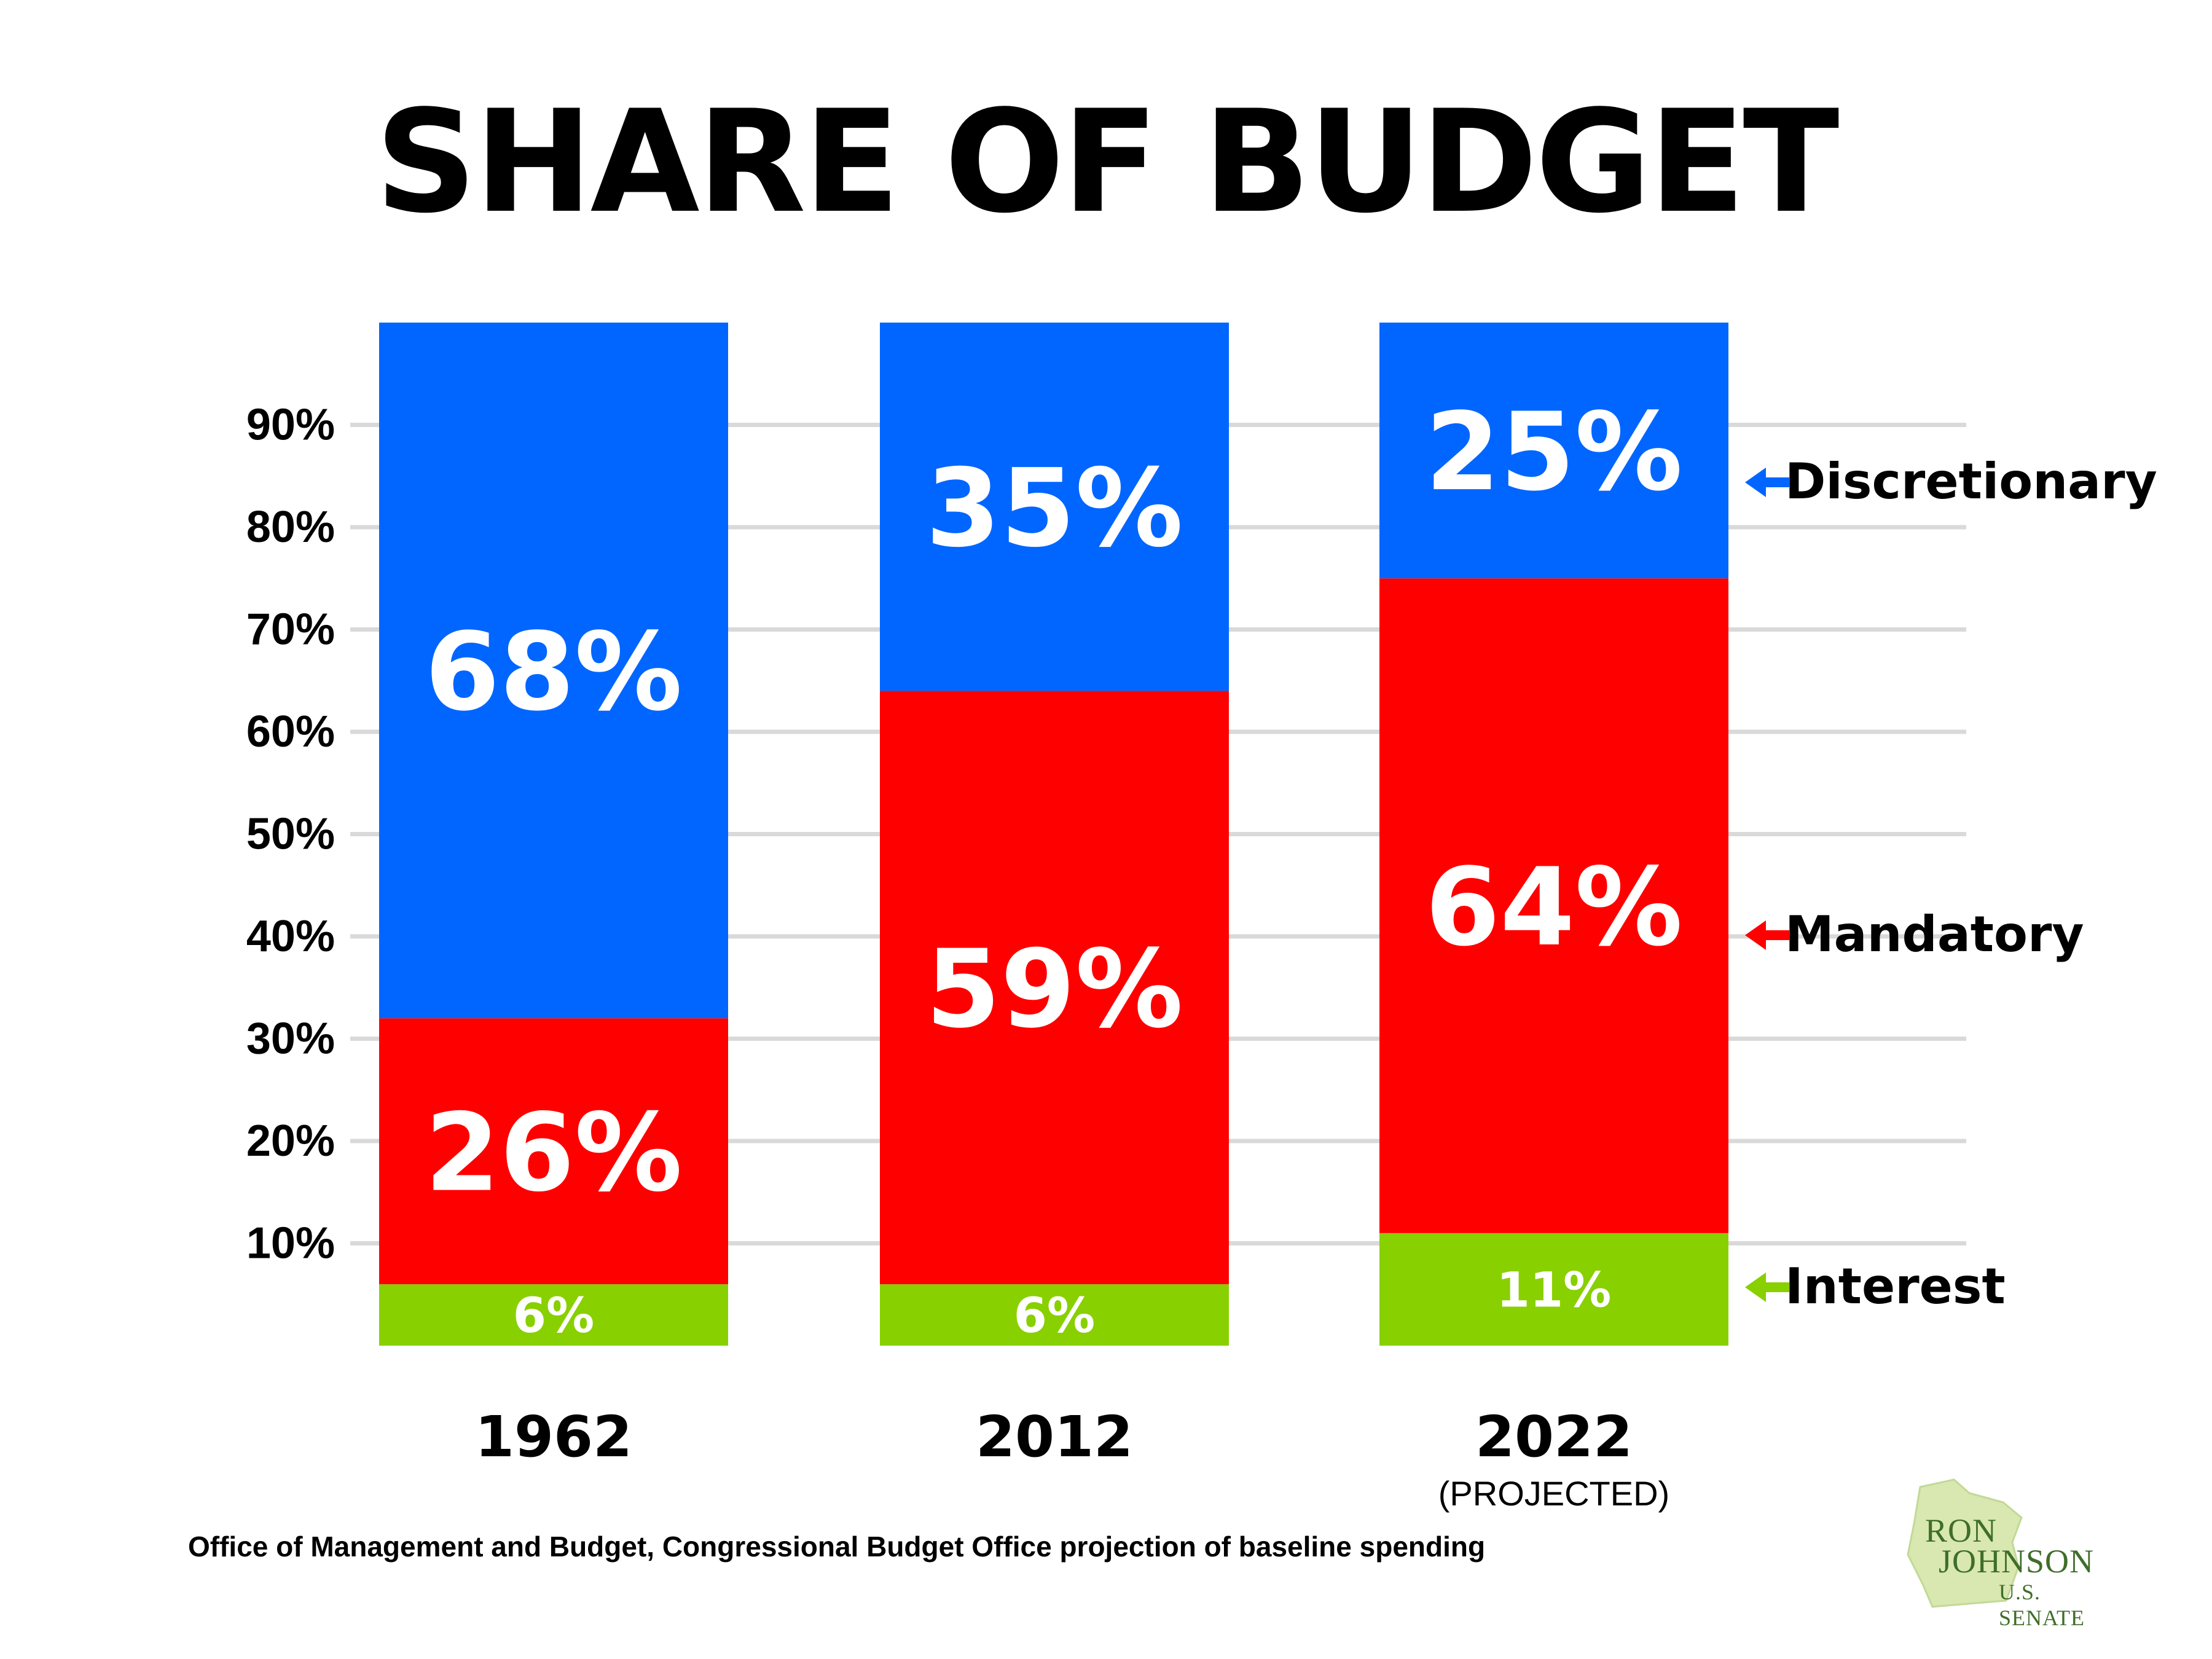  I want to click on data-label: 25%, so click(1554, 452).